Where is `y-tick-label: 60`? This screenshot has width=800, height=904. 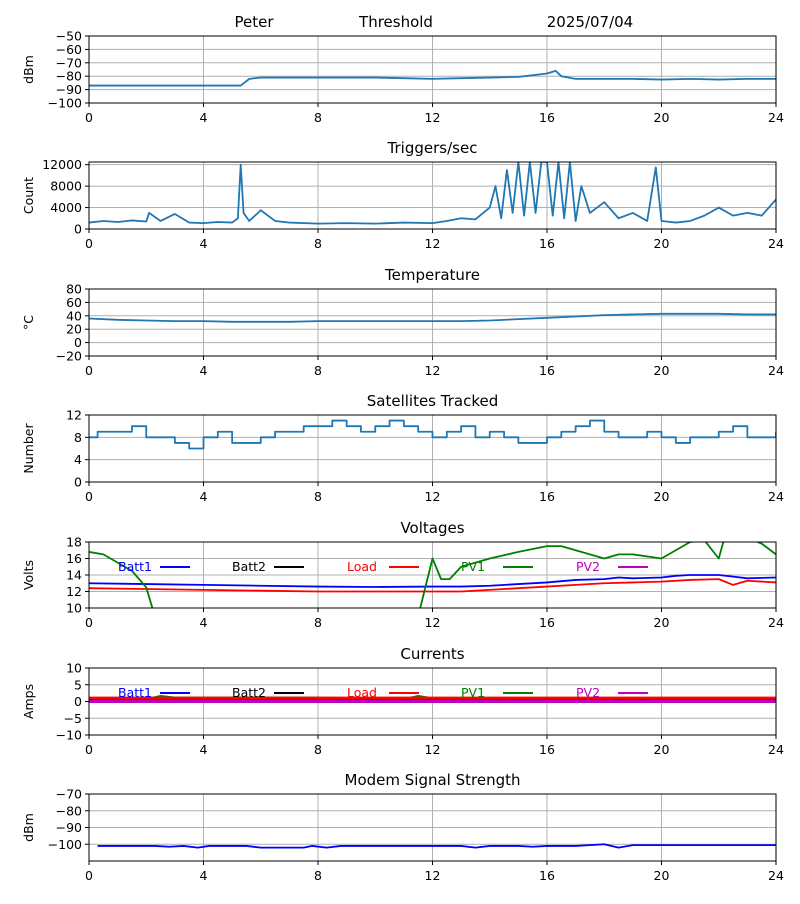
y-tick-label: 60 is located at coordinates (74, 302).